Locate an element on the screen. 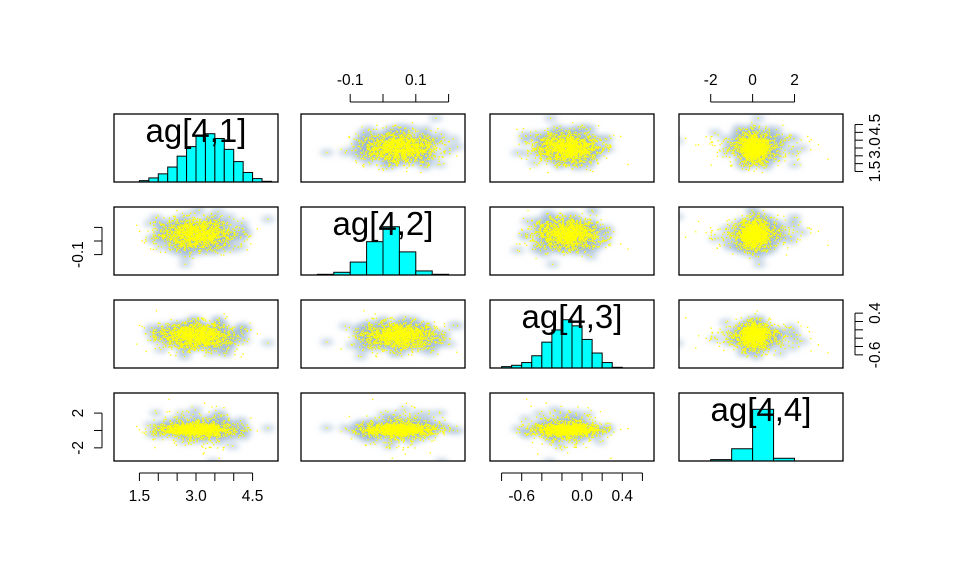 This screenshot has height=576, width=960. panel-r2-c4 is located at coordinates (761, 241).